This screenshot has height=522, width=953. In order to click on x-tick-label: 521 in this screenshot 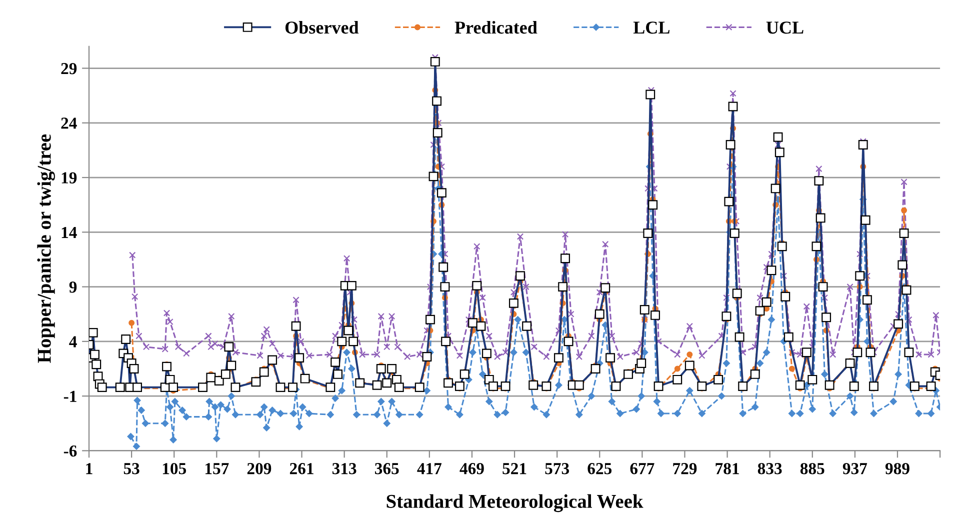, I will do `click(514, 468)`.